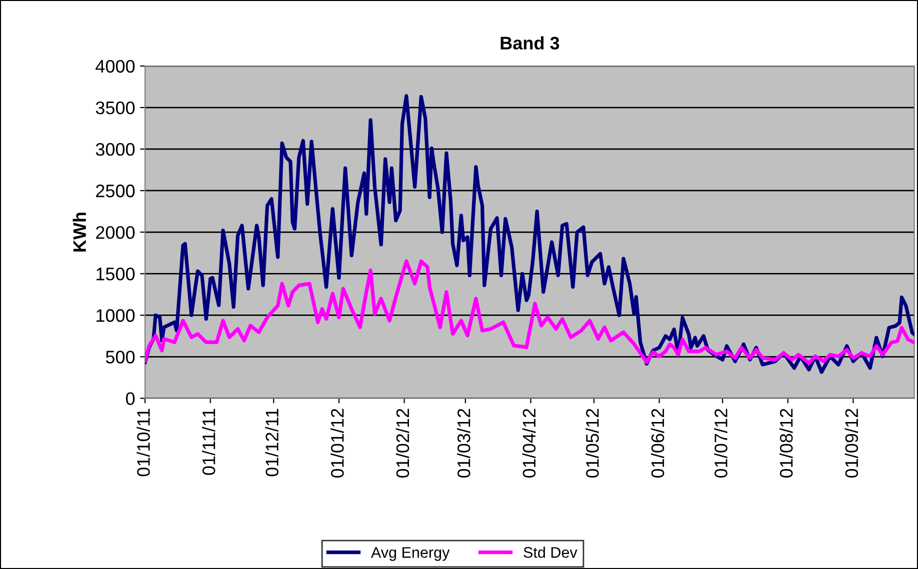 This screenshot has height=569, width=918. I want to click on x-tick-label: 01/02/12, so click(403, 443).